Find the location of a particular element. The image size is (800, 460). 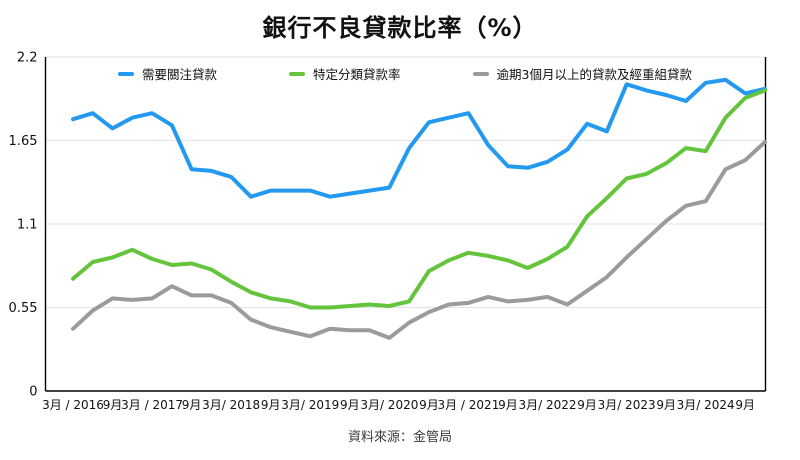

chart-title: 銀行不良貸款比率（%） is located at coordinates (400, 28).